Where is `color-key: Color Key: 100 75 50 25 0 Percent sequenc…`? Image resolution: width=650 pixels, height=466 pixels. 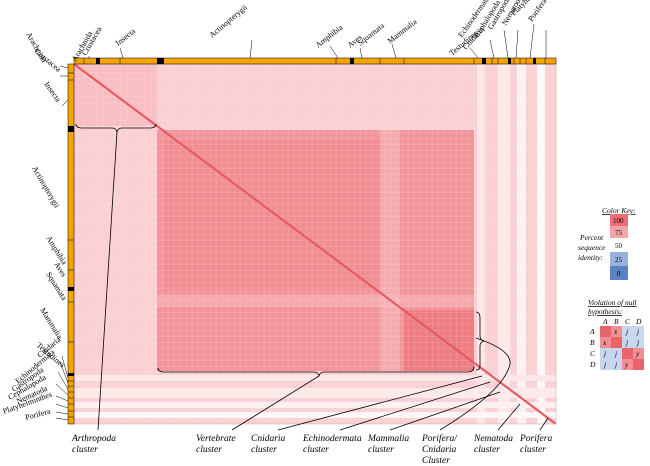 color-key: Color Key: 100 75 50 25 0 Percent sequenc… is located at coordinates (607, 243).